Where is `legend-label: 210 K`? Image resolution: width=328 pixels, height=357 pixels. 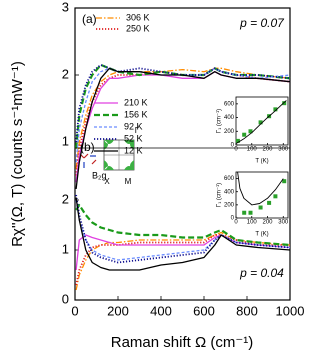 legend-label: 210 K is located at coordinates (136, 102).